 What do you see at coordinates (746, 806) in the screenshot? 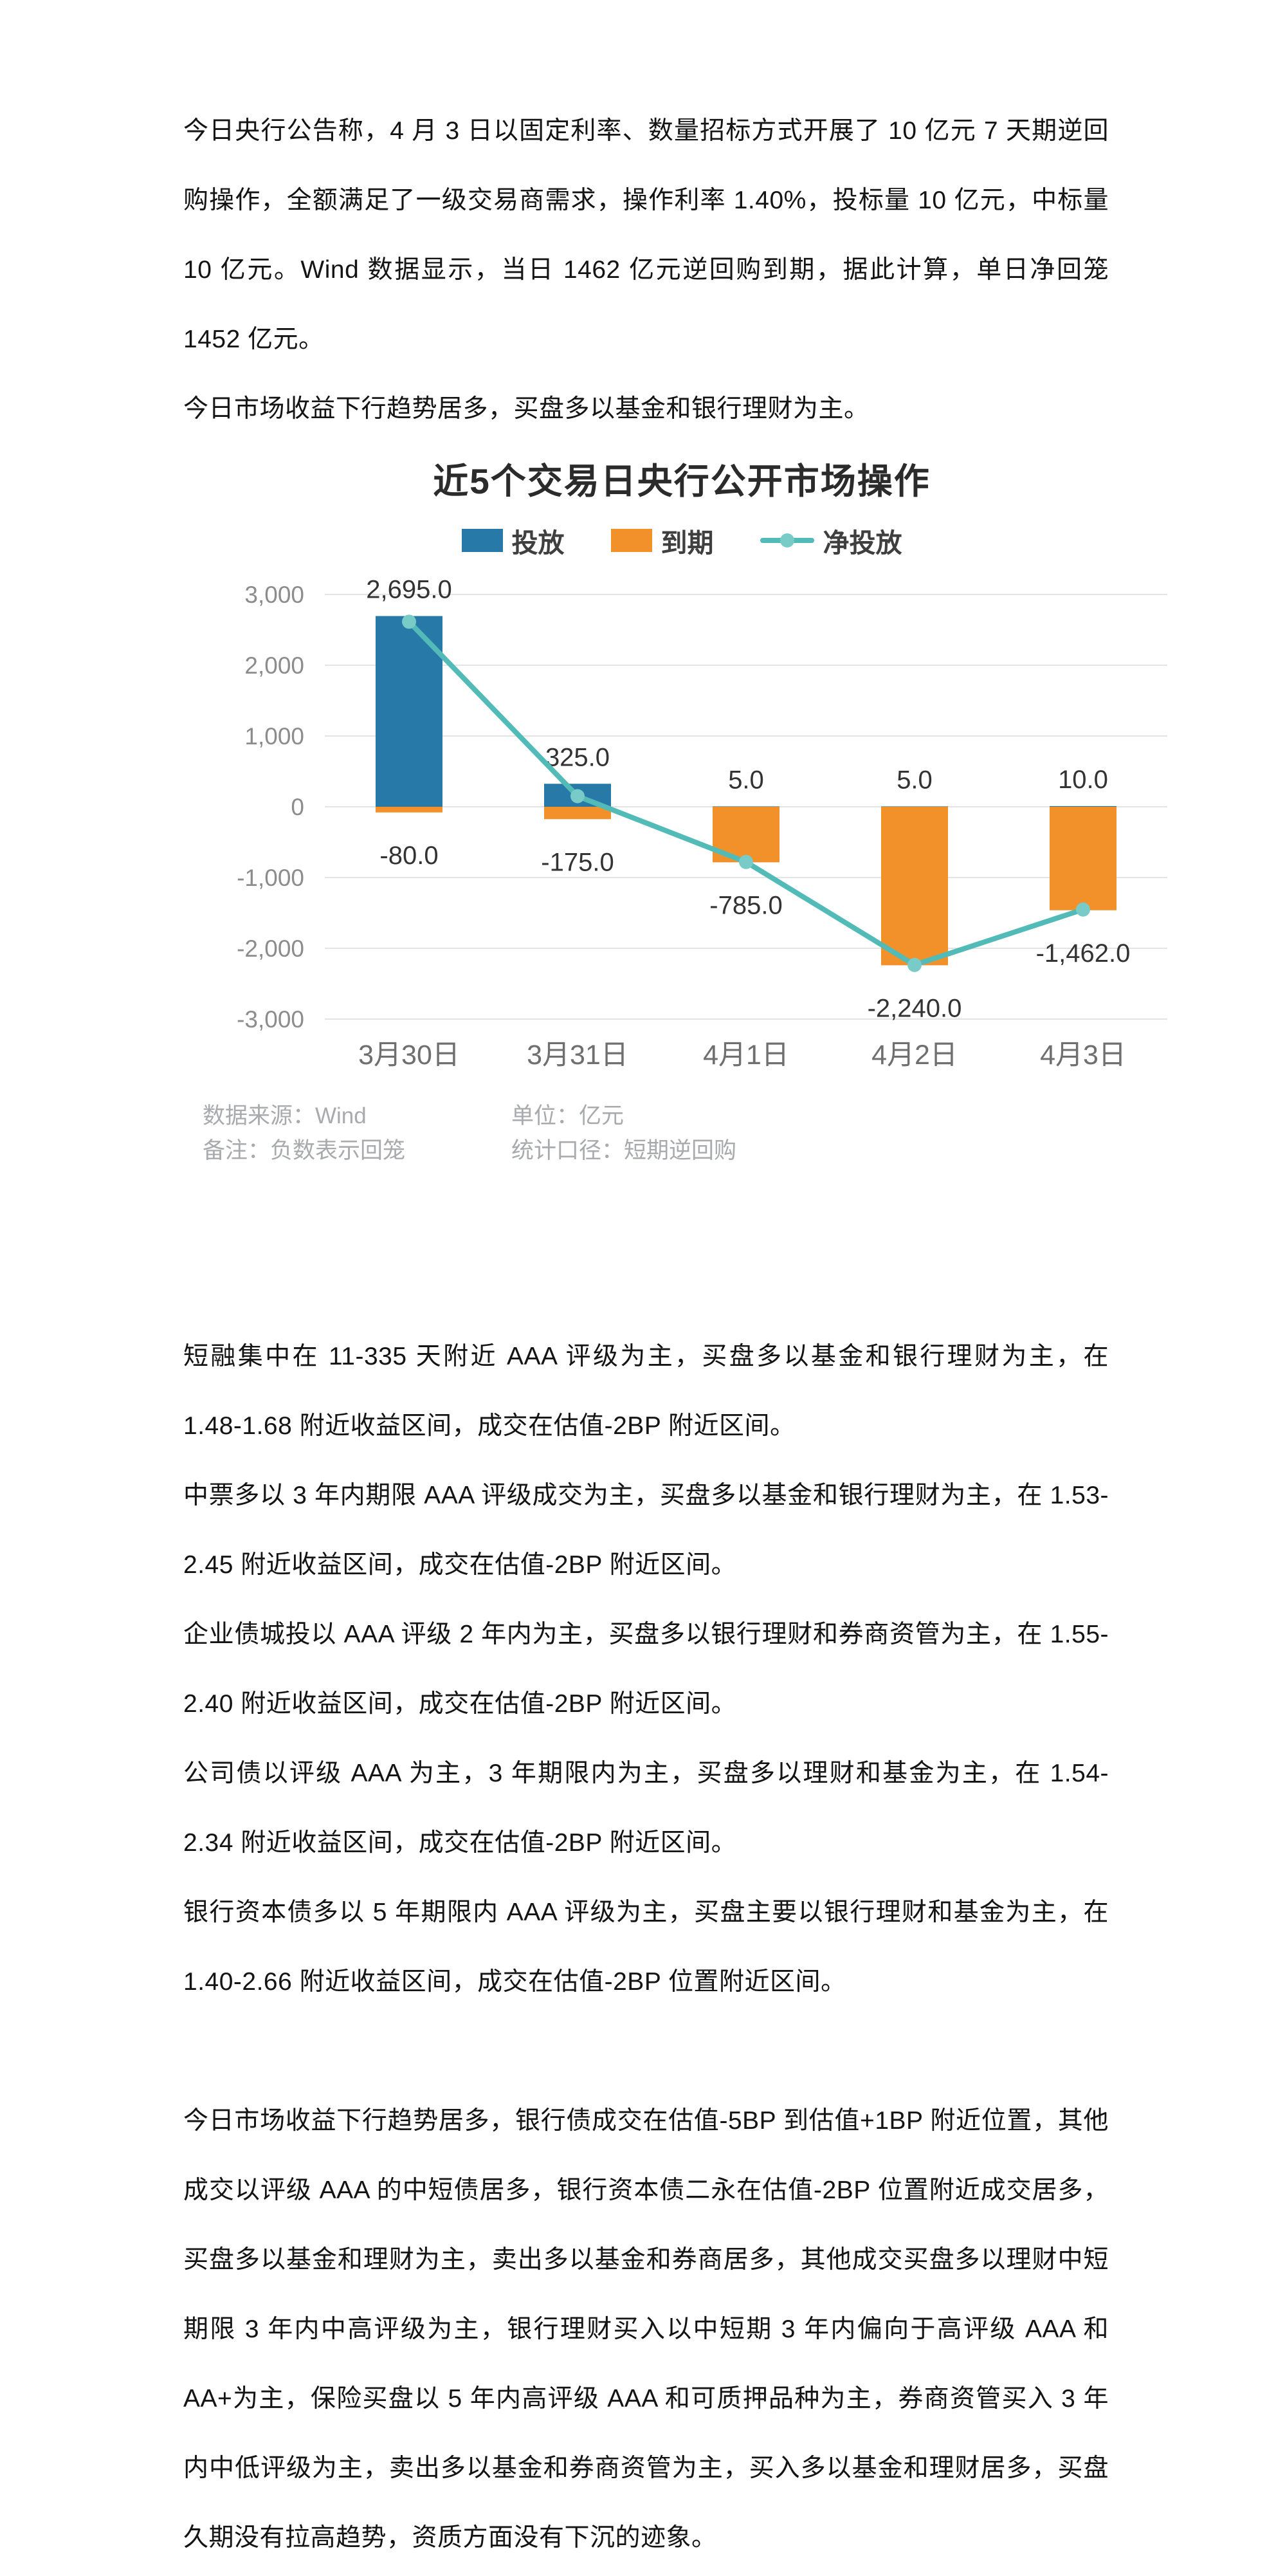
I see `bar-投放-4月1日` at bounding box center [746, 806].